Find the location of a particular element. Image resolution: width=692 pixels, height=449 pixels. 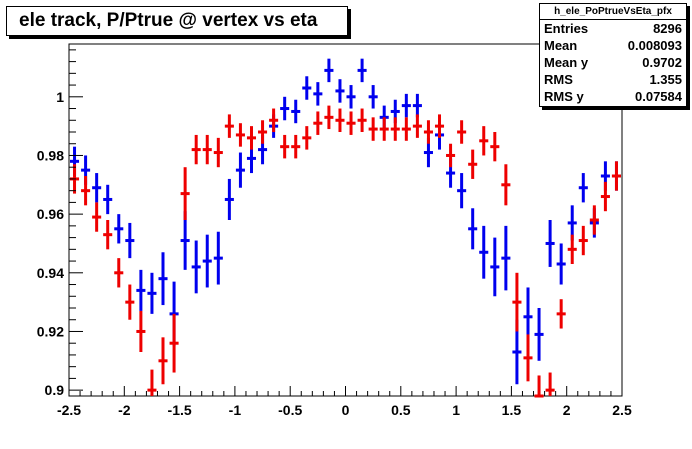

stats-value: 0.9702 is located at coordinates (662, 62).